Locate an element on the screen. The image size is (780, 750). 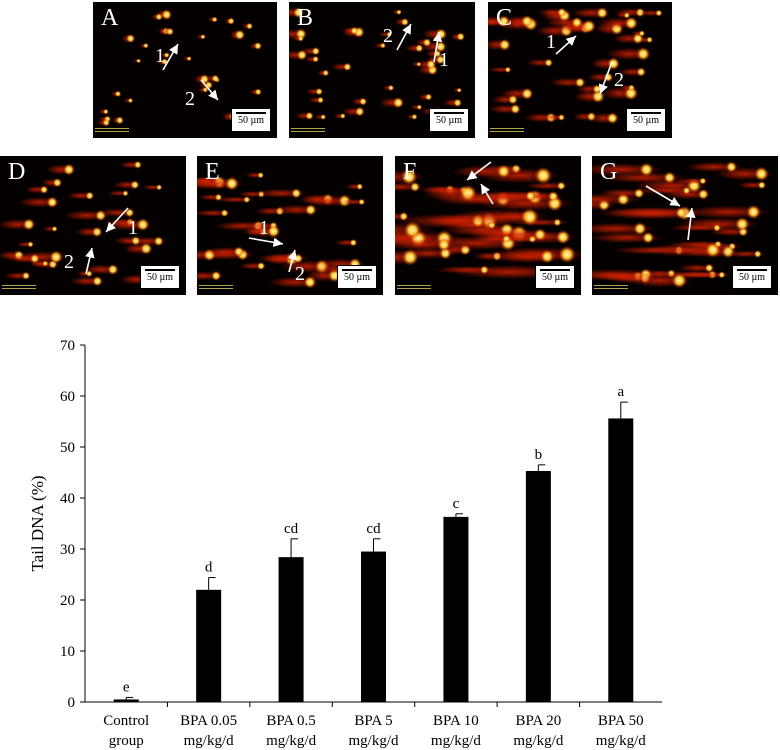
y-tick-label: 10 is located at coordinates (67, 652).